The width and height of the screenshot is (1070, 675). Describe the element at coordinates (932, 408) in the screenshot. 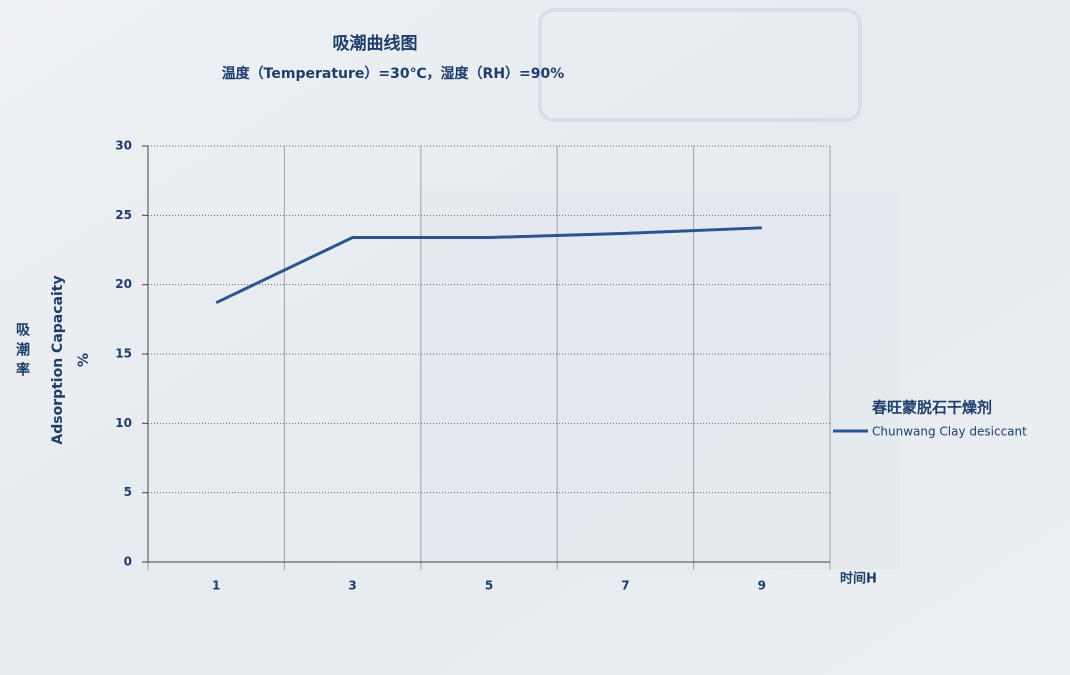

I see `legend-label: 春旺蒙脱石干燥剂` at that location.